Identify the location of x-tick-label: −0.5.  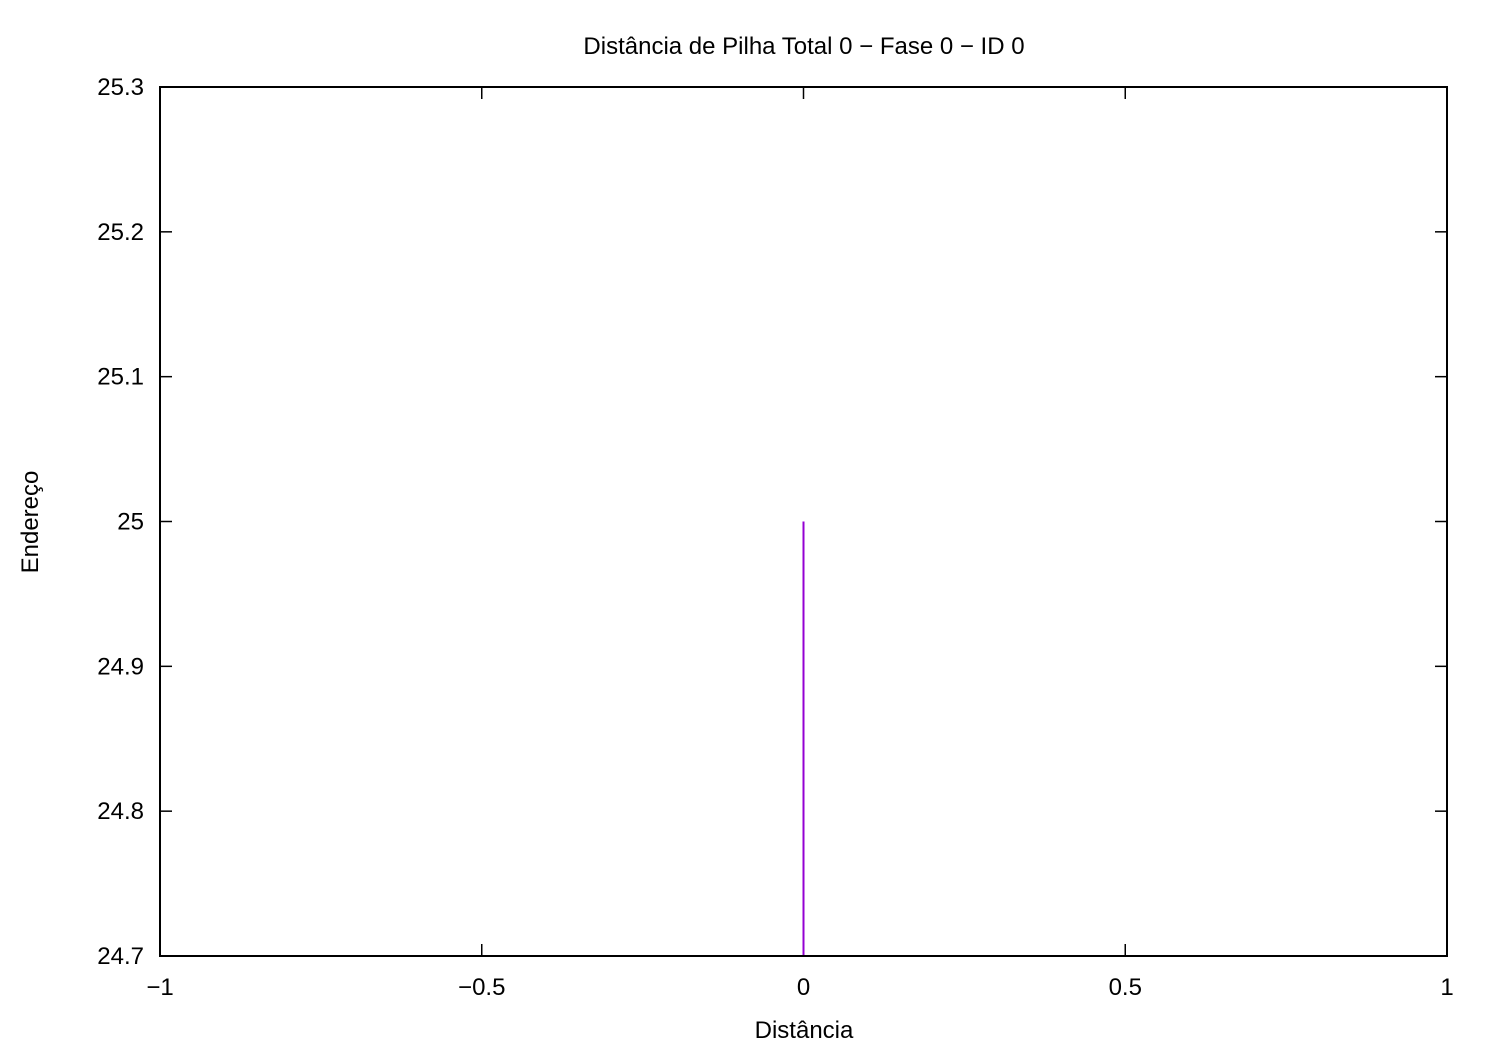
(481, 987).